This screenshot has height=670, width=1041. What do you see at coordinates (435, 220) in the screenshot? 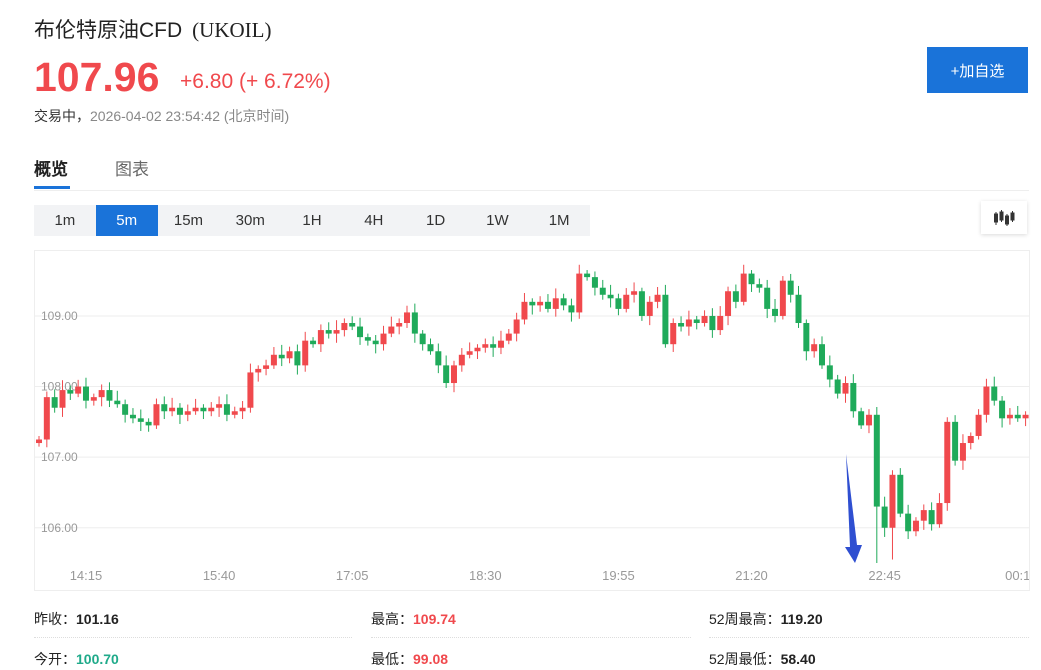
I see `interval-1d: 1D` at bounding box center [435, 220].